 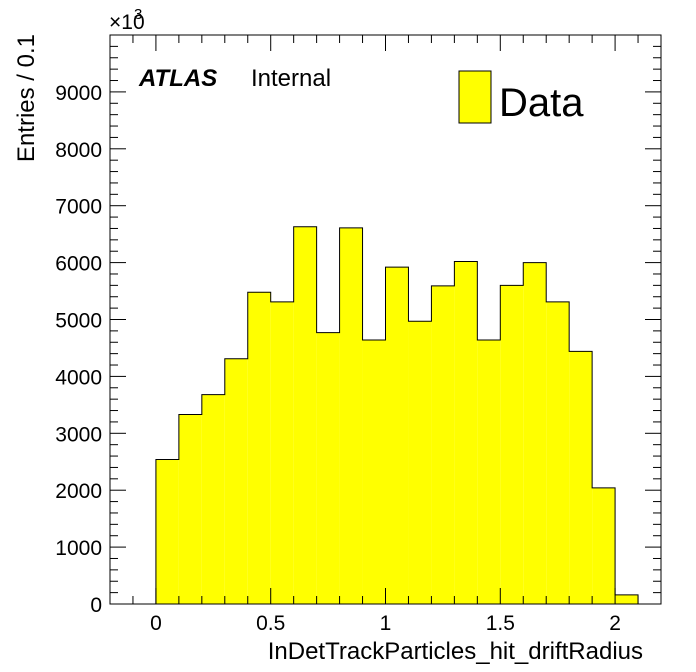 I want to click on y-tick-label: 1000, so click(x=78, y=548).